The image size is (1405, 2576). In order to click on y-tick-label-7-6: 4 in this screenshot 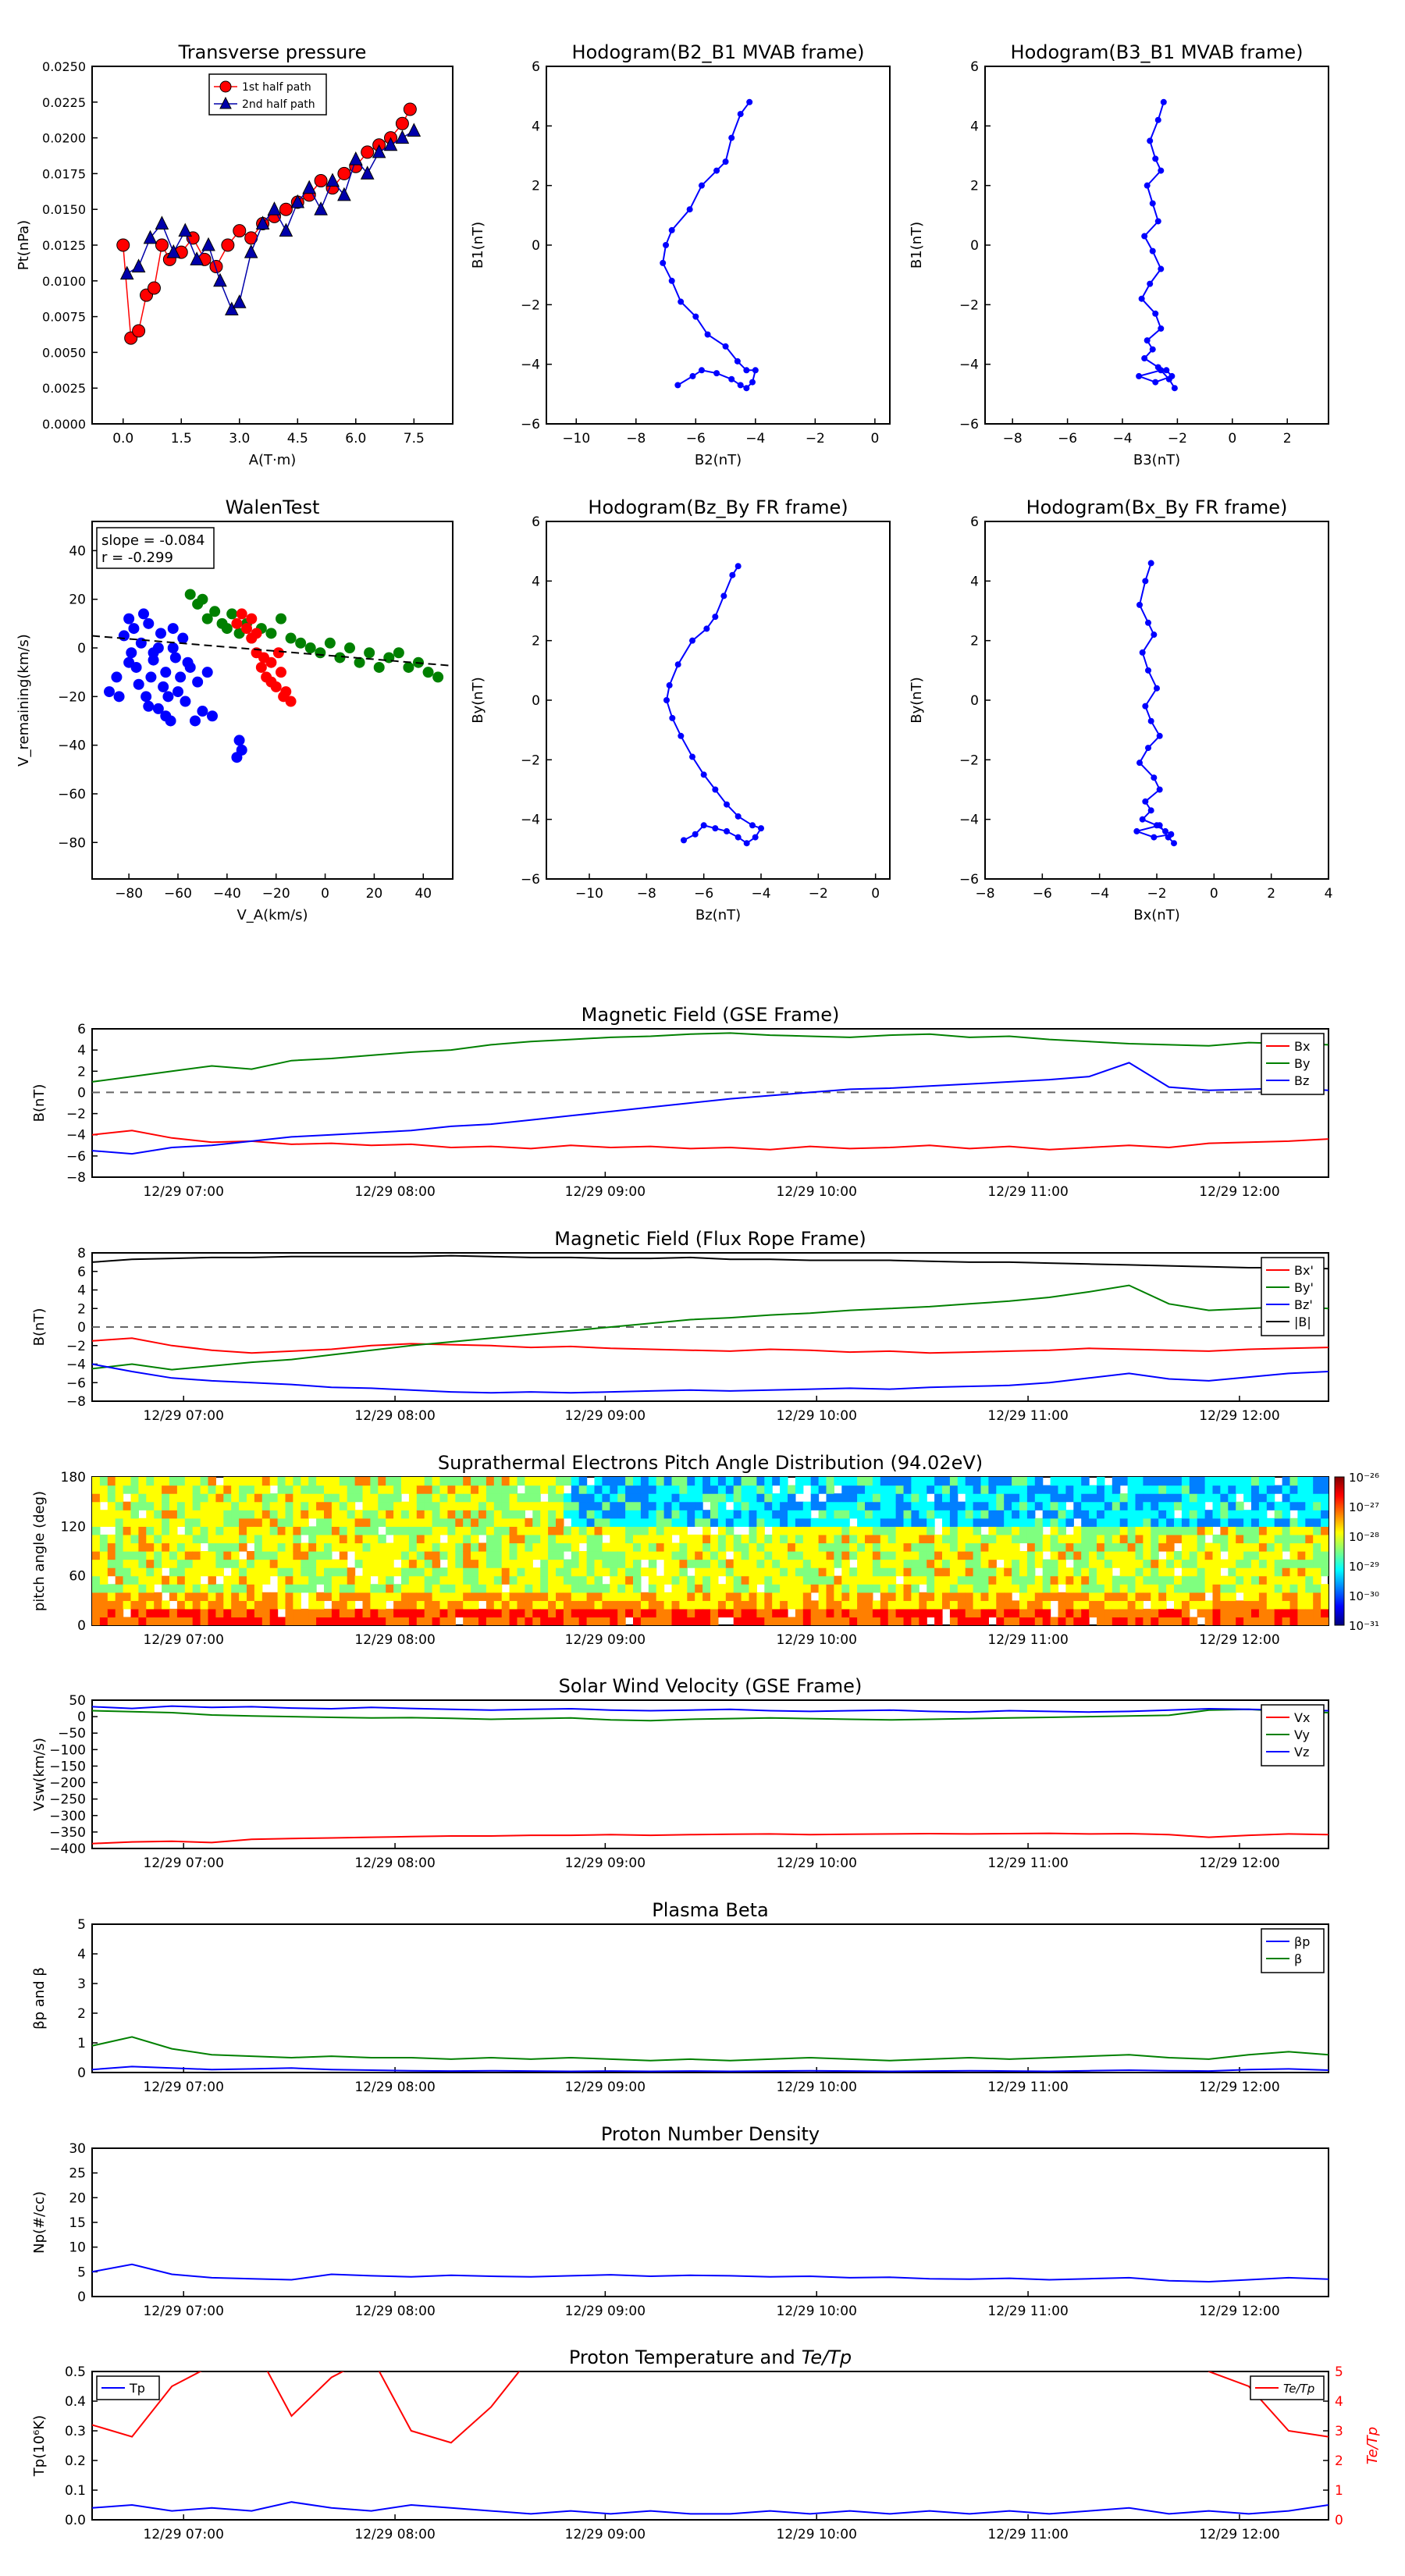, I will do `click(81, 1291)`.